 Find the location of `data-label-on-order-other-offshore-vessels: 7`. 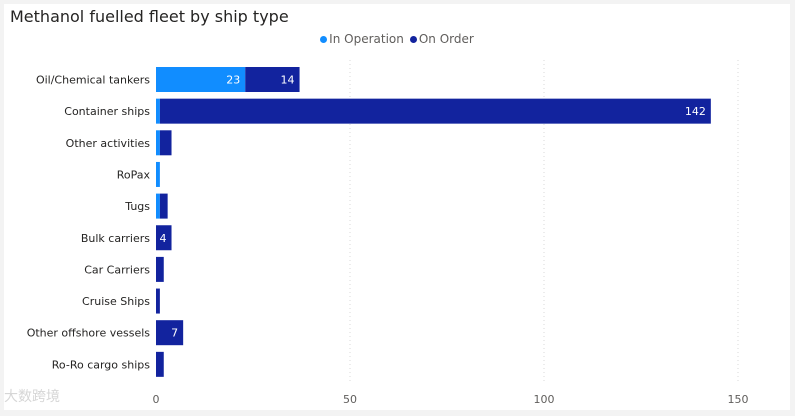

data-label-on-order-other-offshore-vessels: 7 is located at coordinates (174, 333).